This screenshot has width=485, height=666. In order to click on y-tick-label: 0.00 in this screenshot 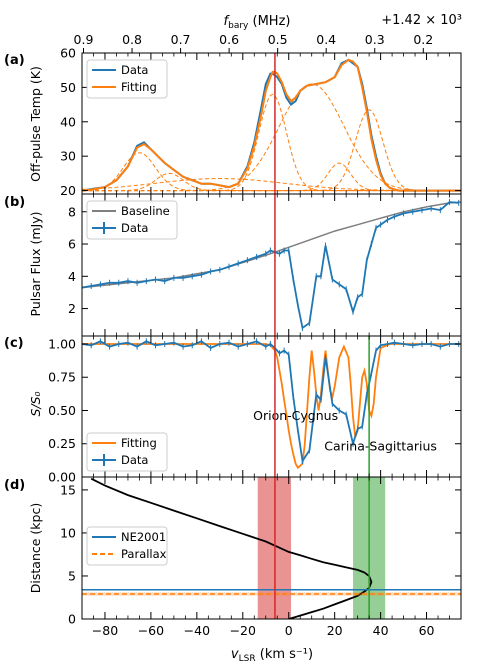, I will do `click(62, 477)`.